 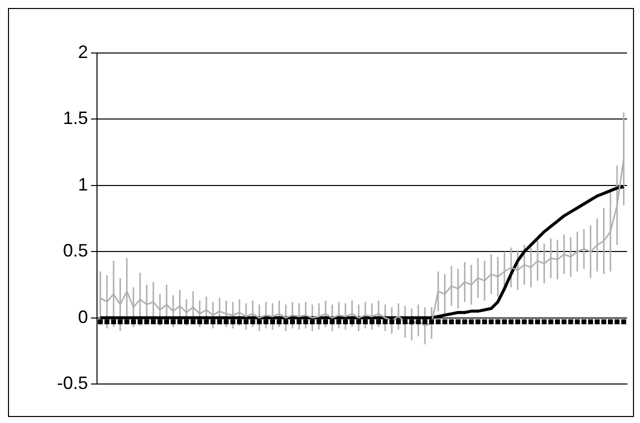 What do you see at coordinates (75, 118) in the screenshot?
I see `y-tick-label: 1.5` at bounding box center [75, 118].